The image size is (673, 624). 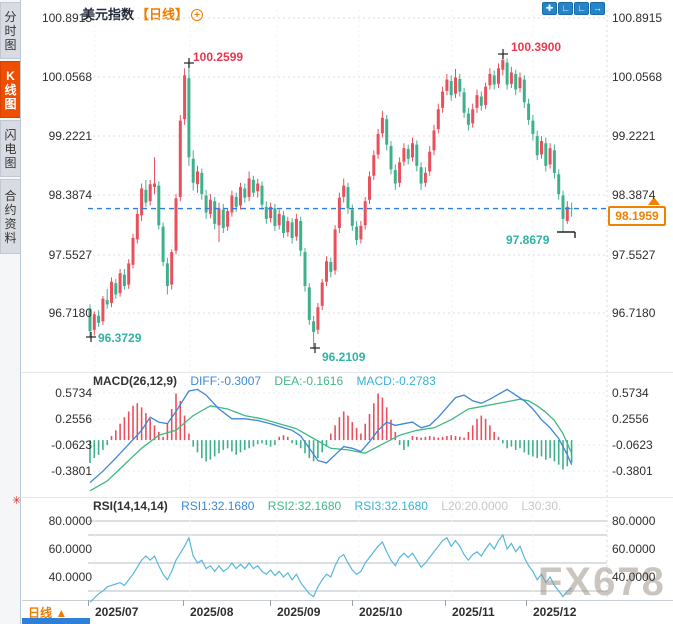 What do you see at coordinates (536, 47) in the screenshot?
I see `swing-high-nov: 100.3900` at bounding box center [536, 47].